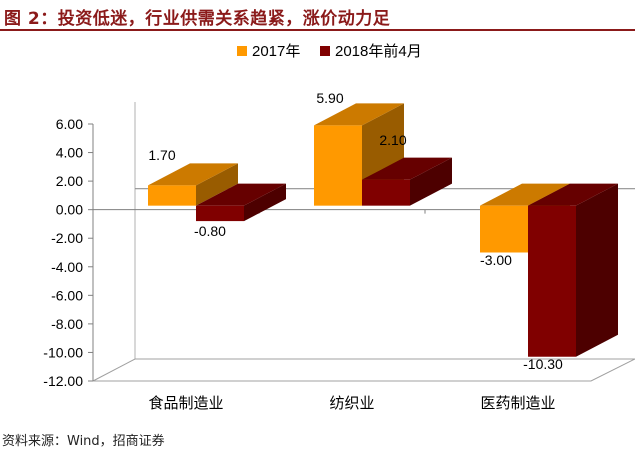 Image resolution: width=635 pixels, height=450 pixels. What do you see at coordinates (69, 153) in the screenshot?
I see `y-tick-label: 4.00` at bounding box center [69, 153].